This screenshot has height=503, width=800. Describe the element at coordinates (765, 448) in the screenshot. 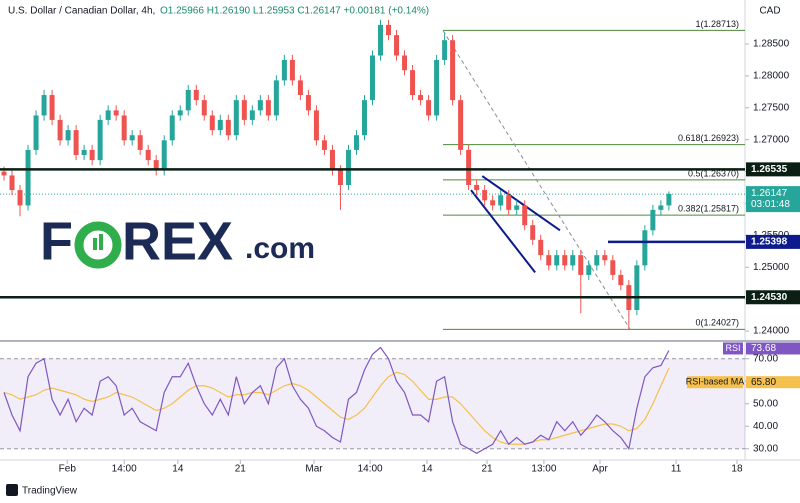

I see `y-tick-label: 30.00` at that location.